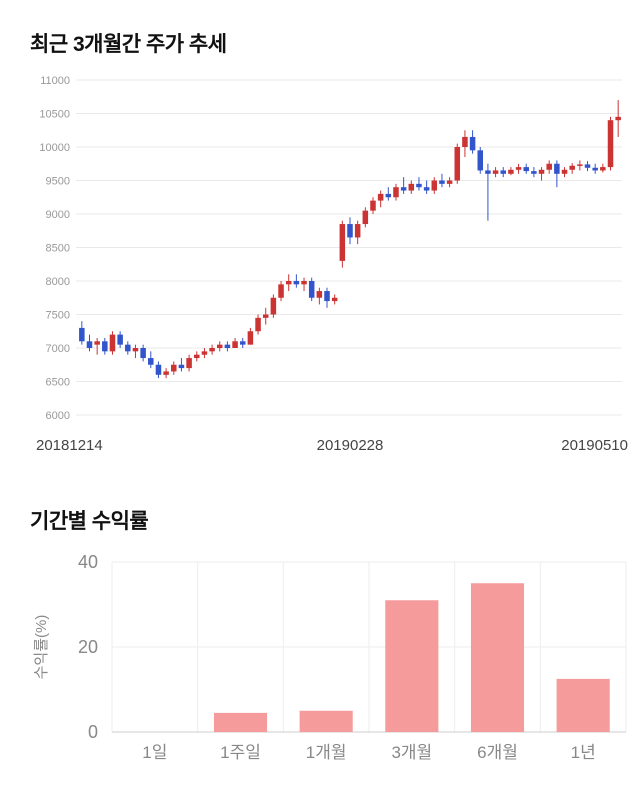 This screenshot has height=810, width=640. I want to click on y-axis-title: 수익률(%), so click(41, 647).